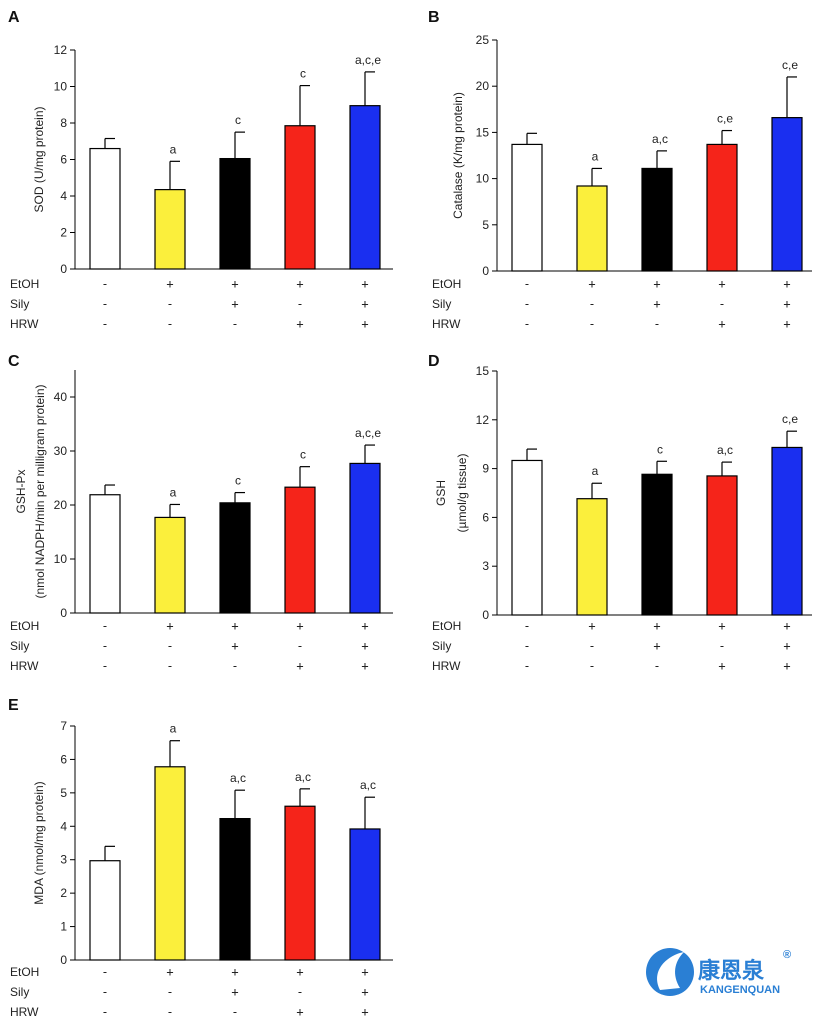 The image size is (834, 1023). What do you see at coordinates (434, 361) in the screenshot?
I see `panel-label: D` at bounding box center [434, 361].